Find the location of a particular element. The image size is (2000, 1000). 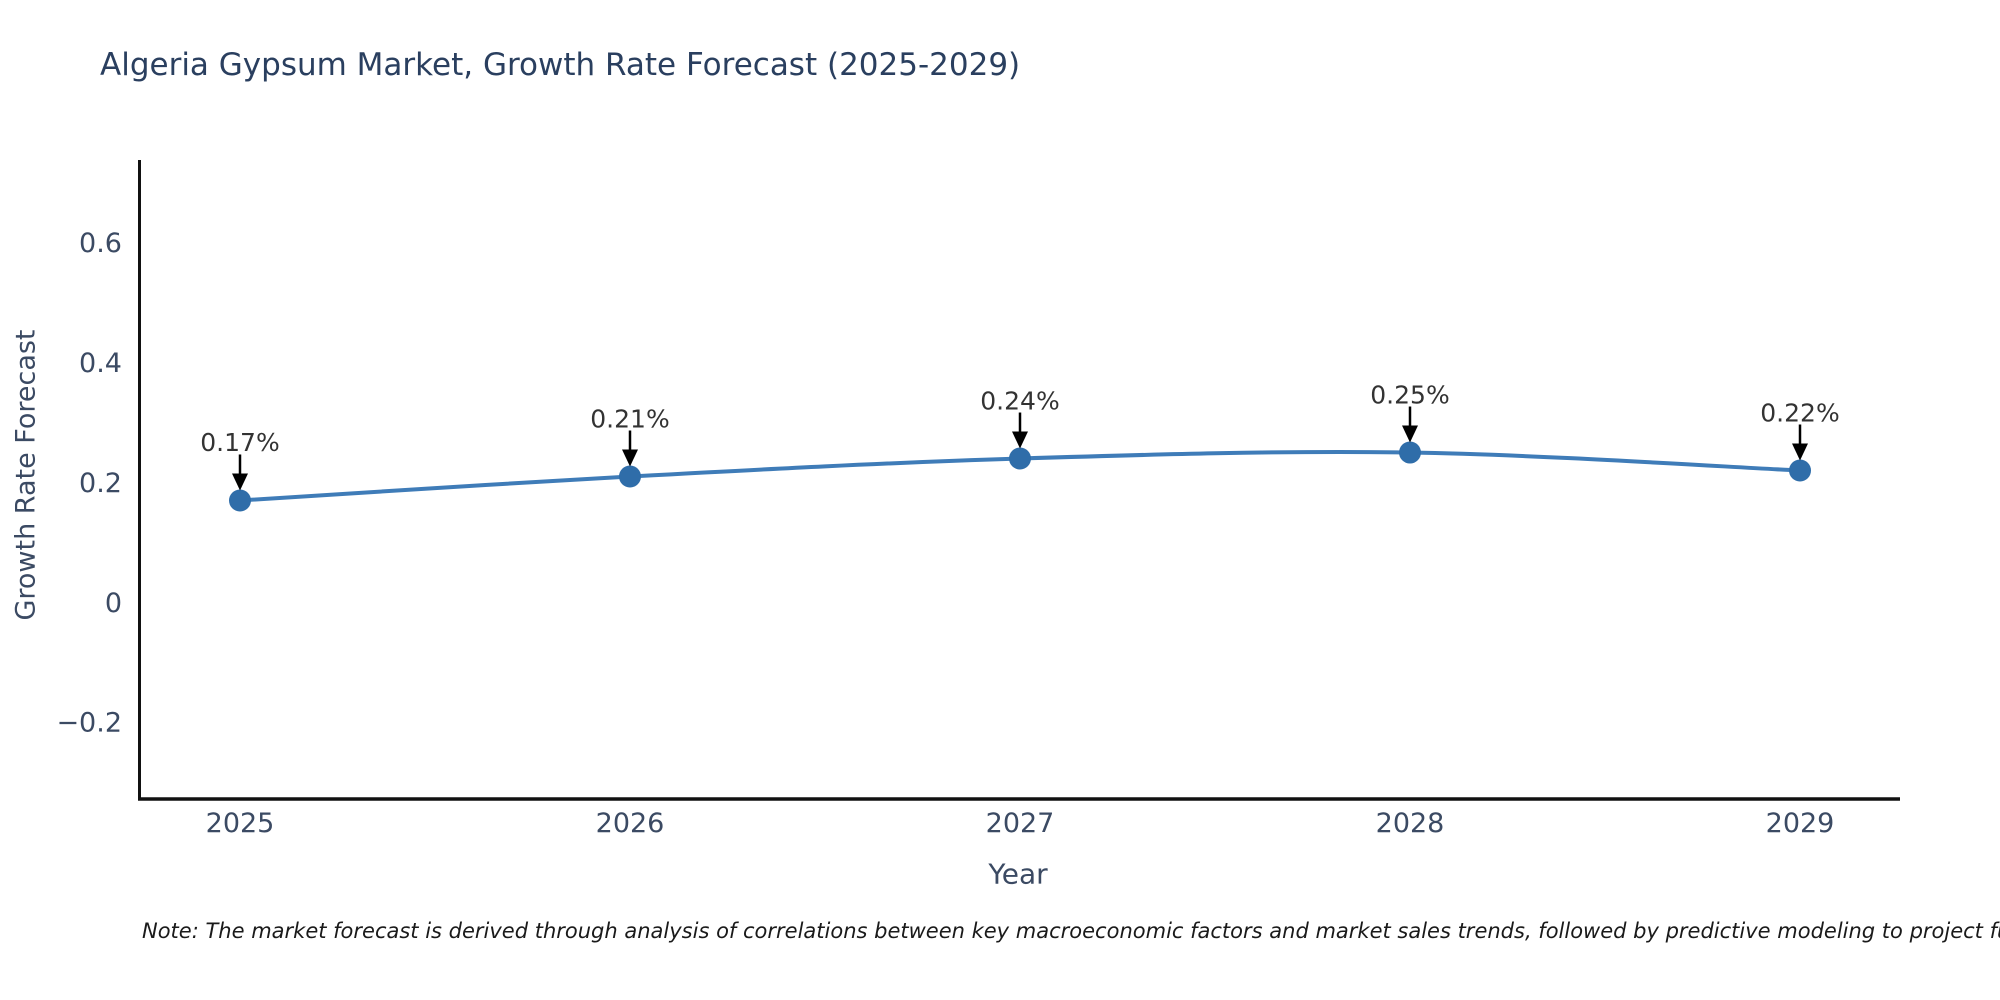

annotation-label: 0.25% is located at coordinates (1409, 394).